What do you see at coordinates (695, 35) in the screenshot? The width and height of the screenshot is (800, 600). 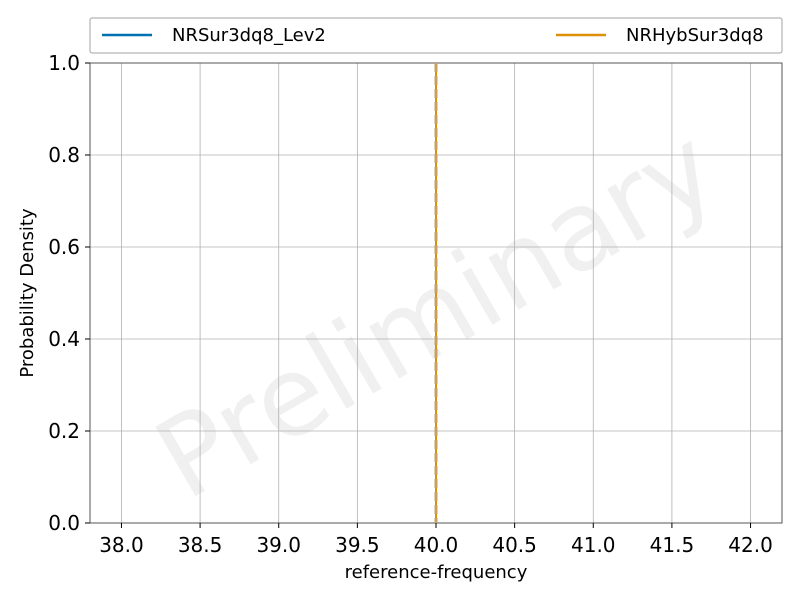 I see `legend-label-nrhybsur3dq8: NRHybSur3dq8` at bounding box center [695, 35].